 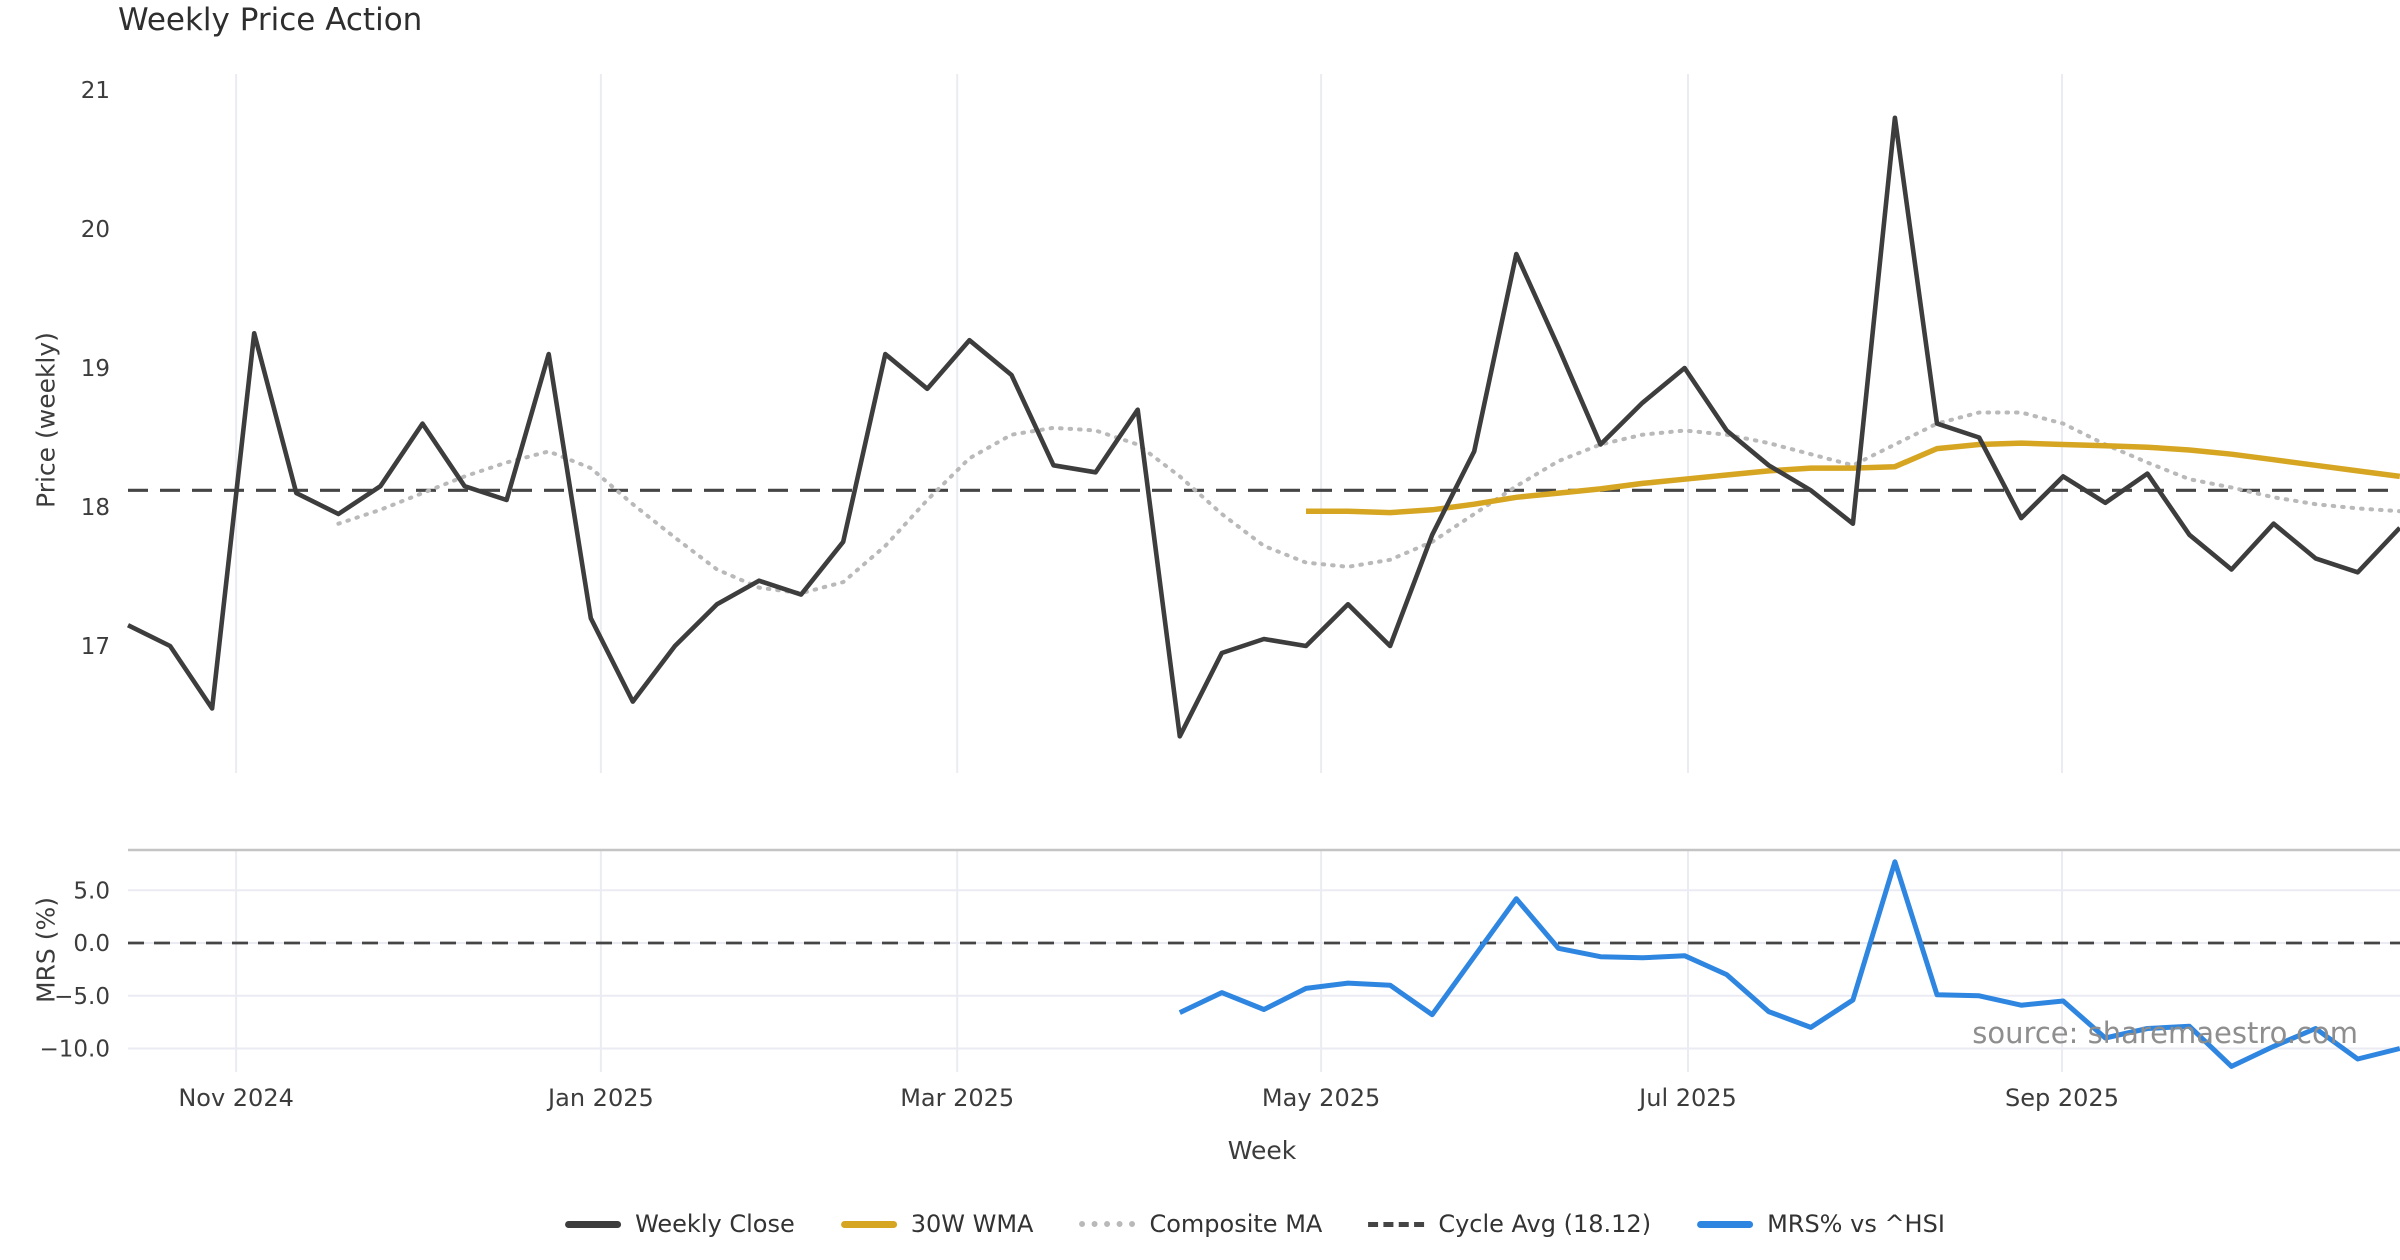 What do you see at coordinates (600, 1098) in the screenshot?
I see `x-tick-label: Jan 2025` at bounding box center [600, 1098].